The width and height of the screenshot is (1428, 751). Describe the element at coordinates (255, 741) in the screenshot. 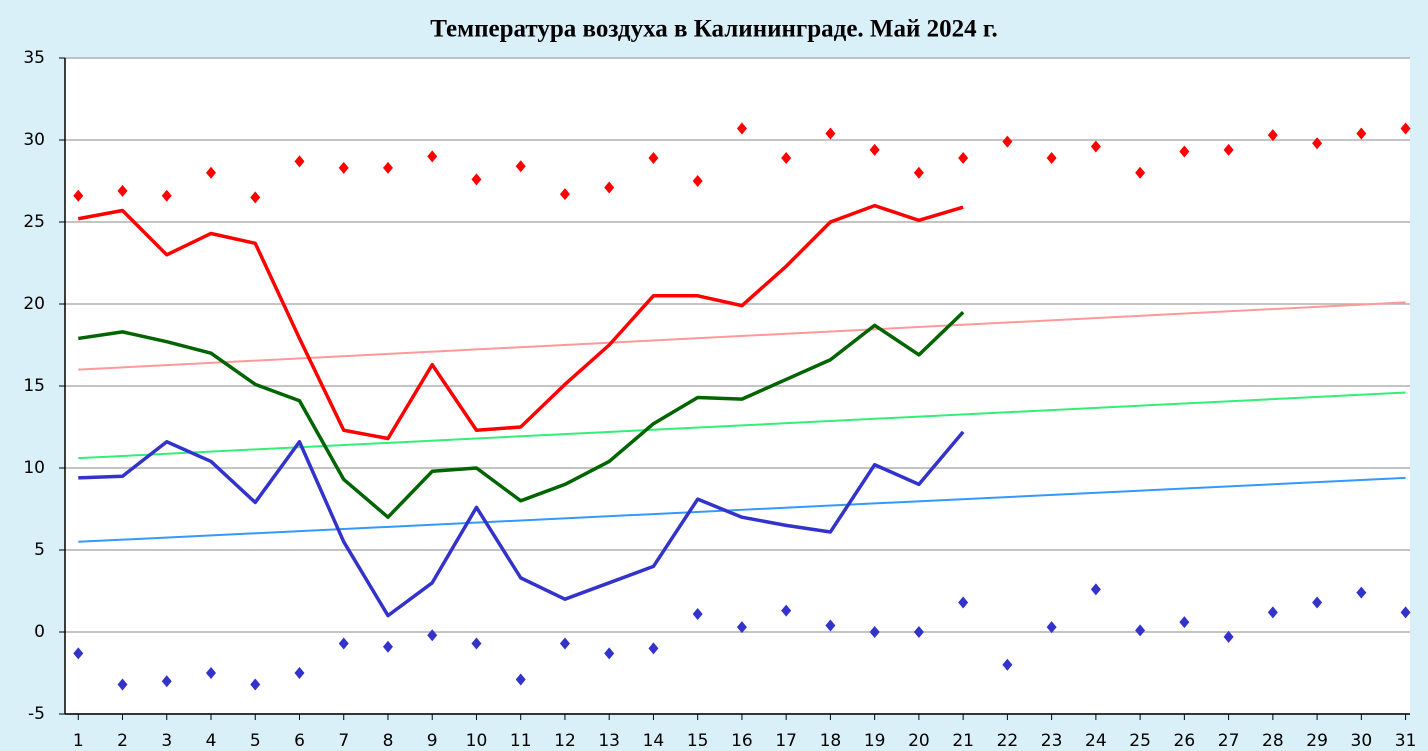

I see `x-tick-label: 5` at that location.